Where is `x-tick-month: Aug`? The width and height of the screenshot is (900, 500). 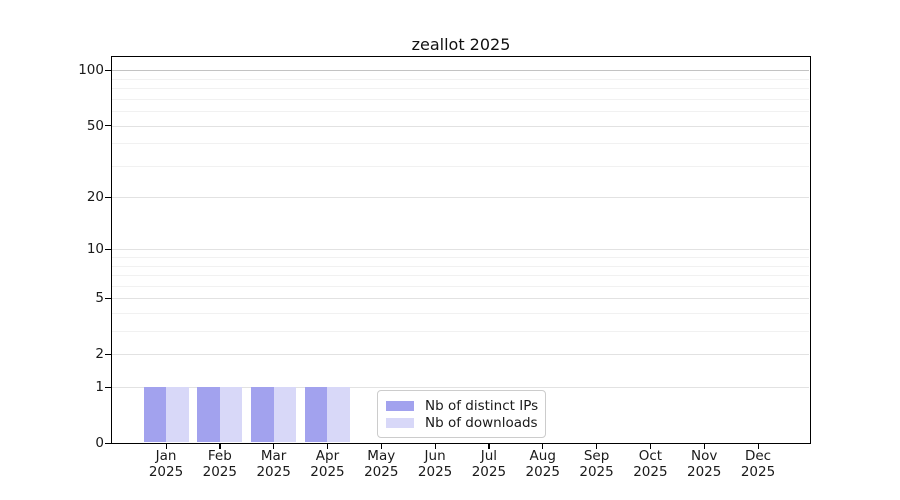 x-tick-month: Aug is located at coordinates (542, 456).